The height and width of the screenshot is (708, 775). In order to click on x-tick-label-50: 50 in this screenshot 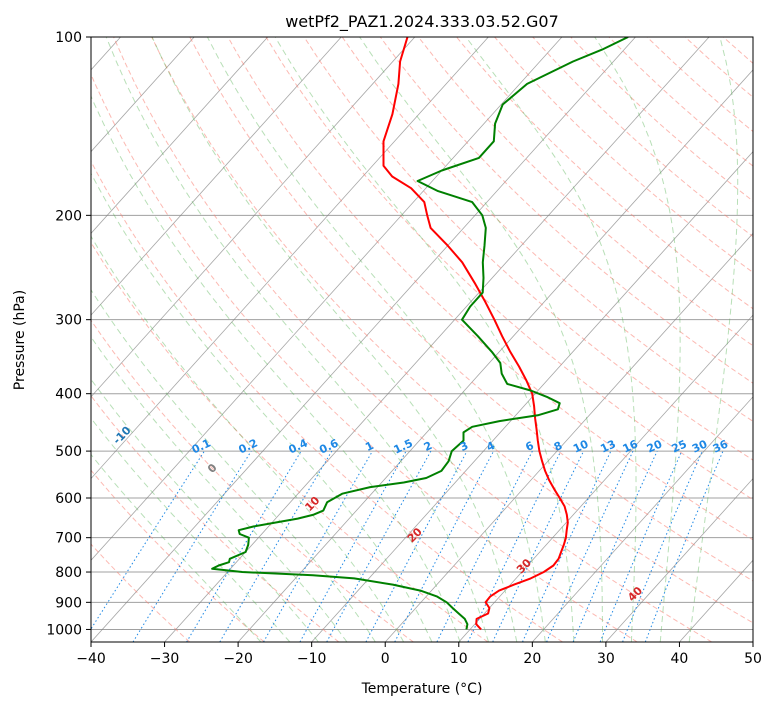, I will do `click(753, 659)`.